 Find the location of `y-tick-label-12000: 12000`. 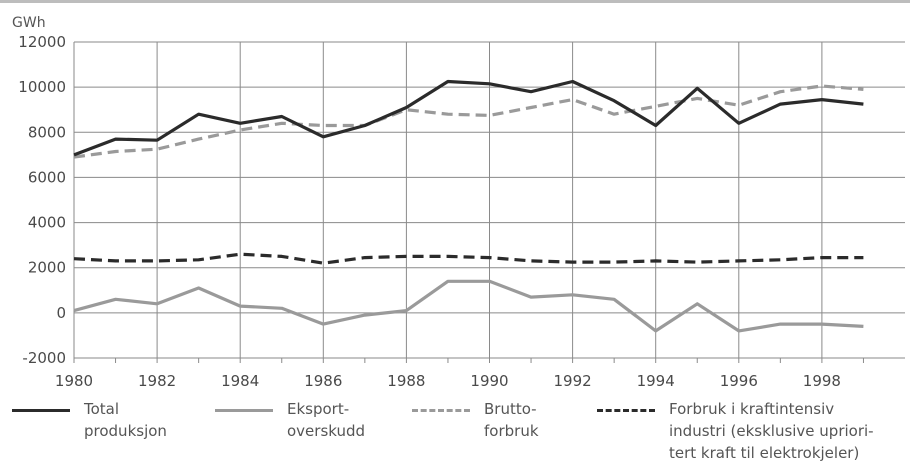

y-tick-label-12000: 12000 is located at coordinates (42, 42).